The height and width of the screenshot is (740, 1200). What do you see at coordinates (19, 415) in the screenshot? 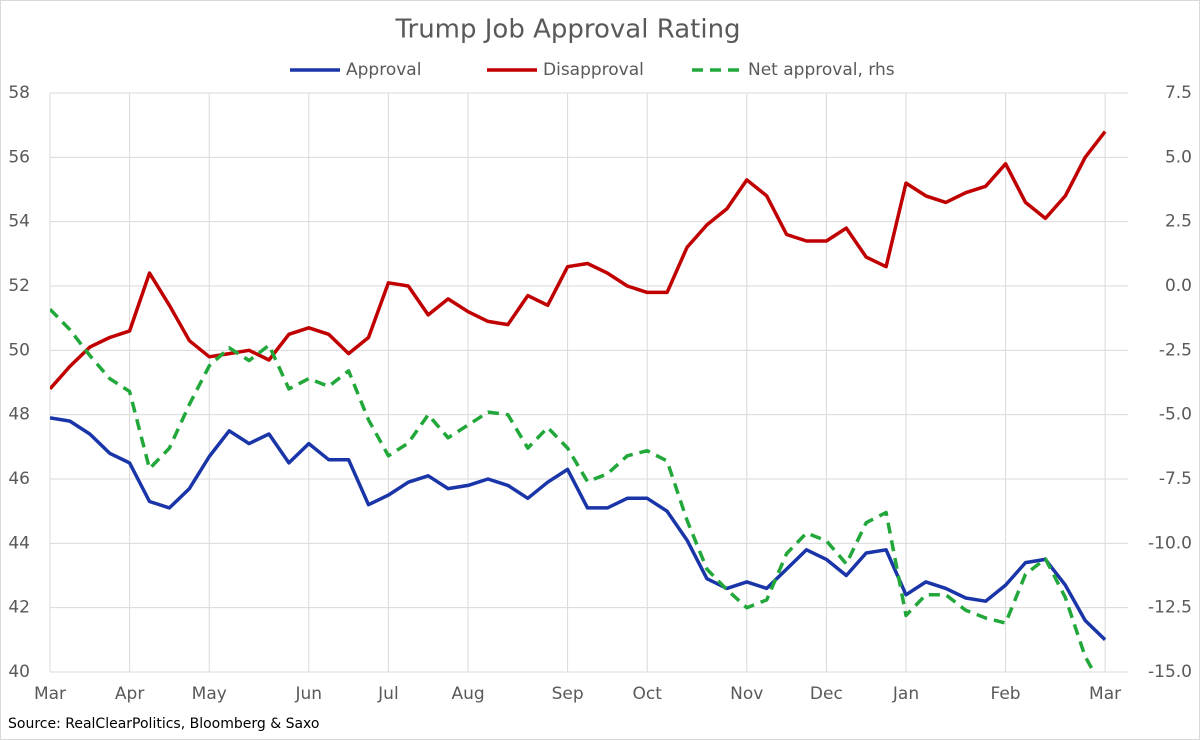
I see `y-tick-label: 48` at bounding box center [19, 415].